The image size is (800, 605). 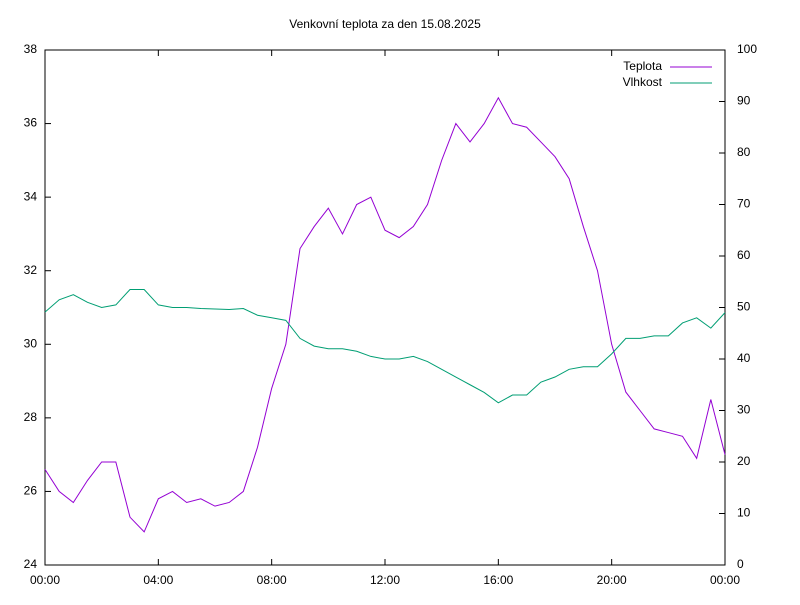 I want to click on y2-tick-label: 30, so click(x=744, y=410).